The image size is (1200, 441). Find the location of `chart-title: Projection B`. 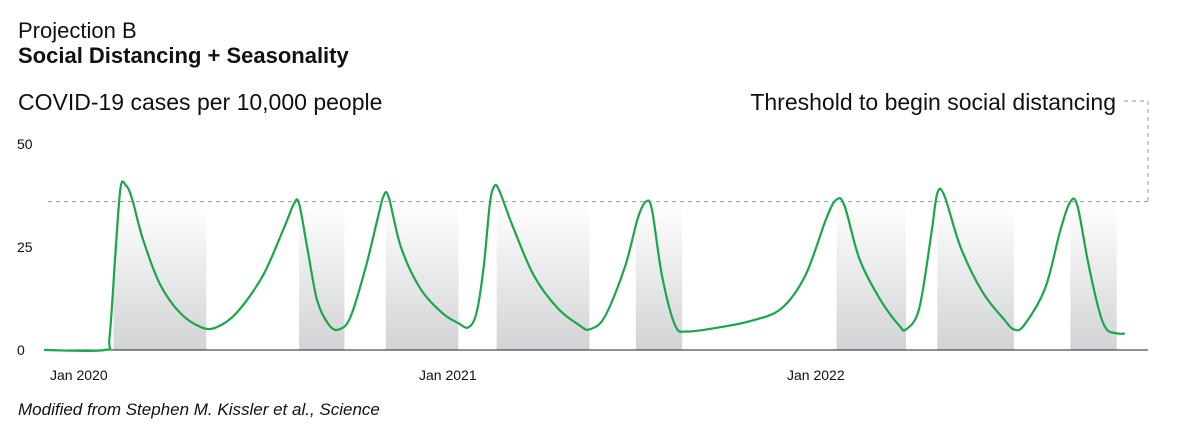

chart-title: Projection B is located at coordinates (77, 30).